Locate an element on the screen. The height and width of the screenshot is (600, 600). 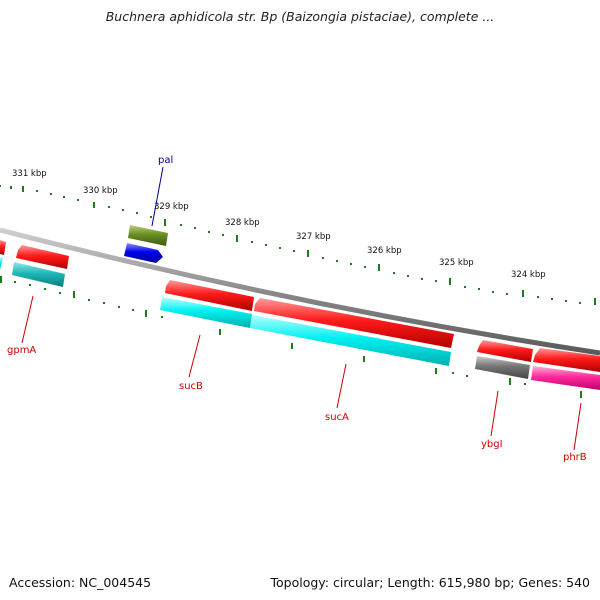
gene-red-gpma is located at coordinates (42, 257).